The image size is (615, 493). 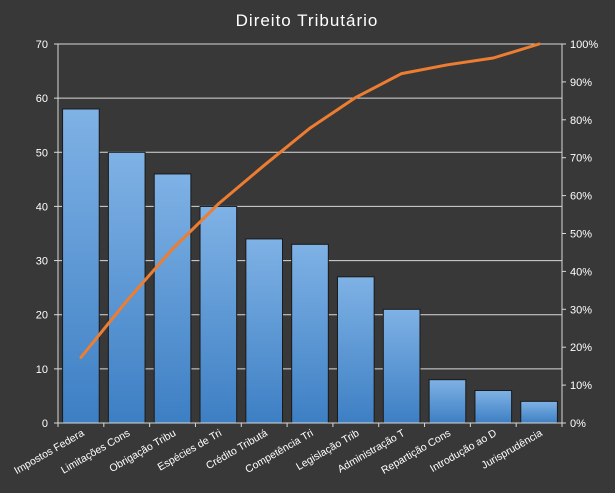 What do you see at coordinates (581, 235) in the screenshot?
I see `y2-tick-label: 50%` at bounding box center [581, 235].